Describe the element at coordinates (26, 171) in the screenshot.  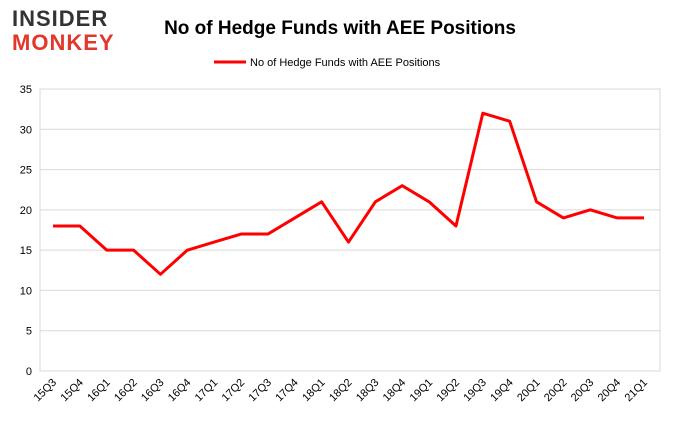
I see `y-tick-label: 25` at that location.